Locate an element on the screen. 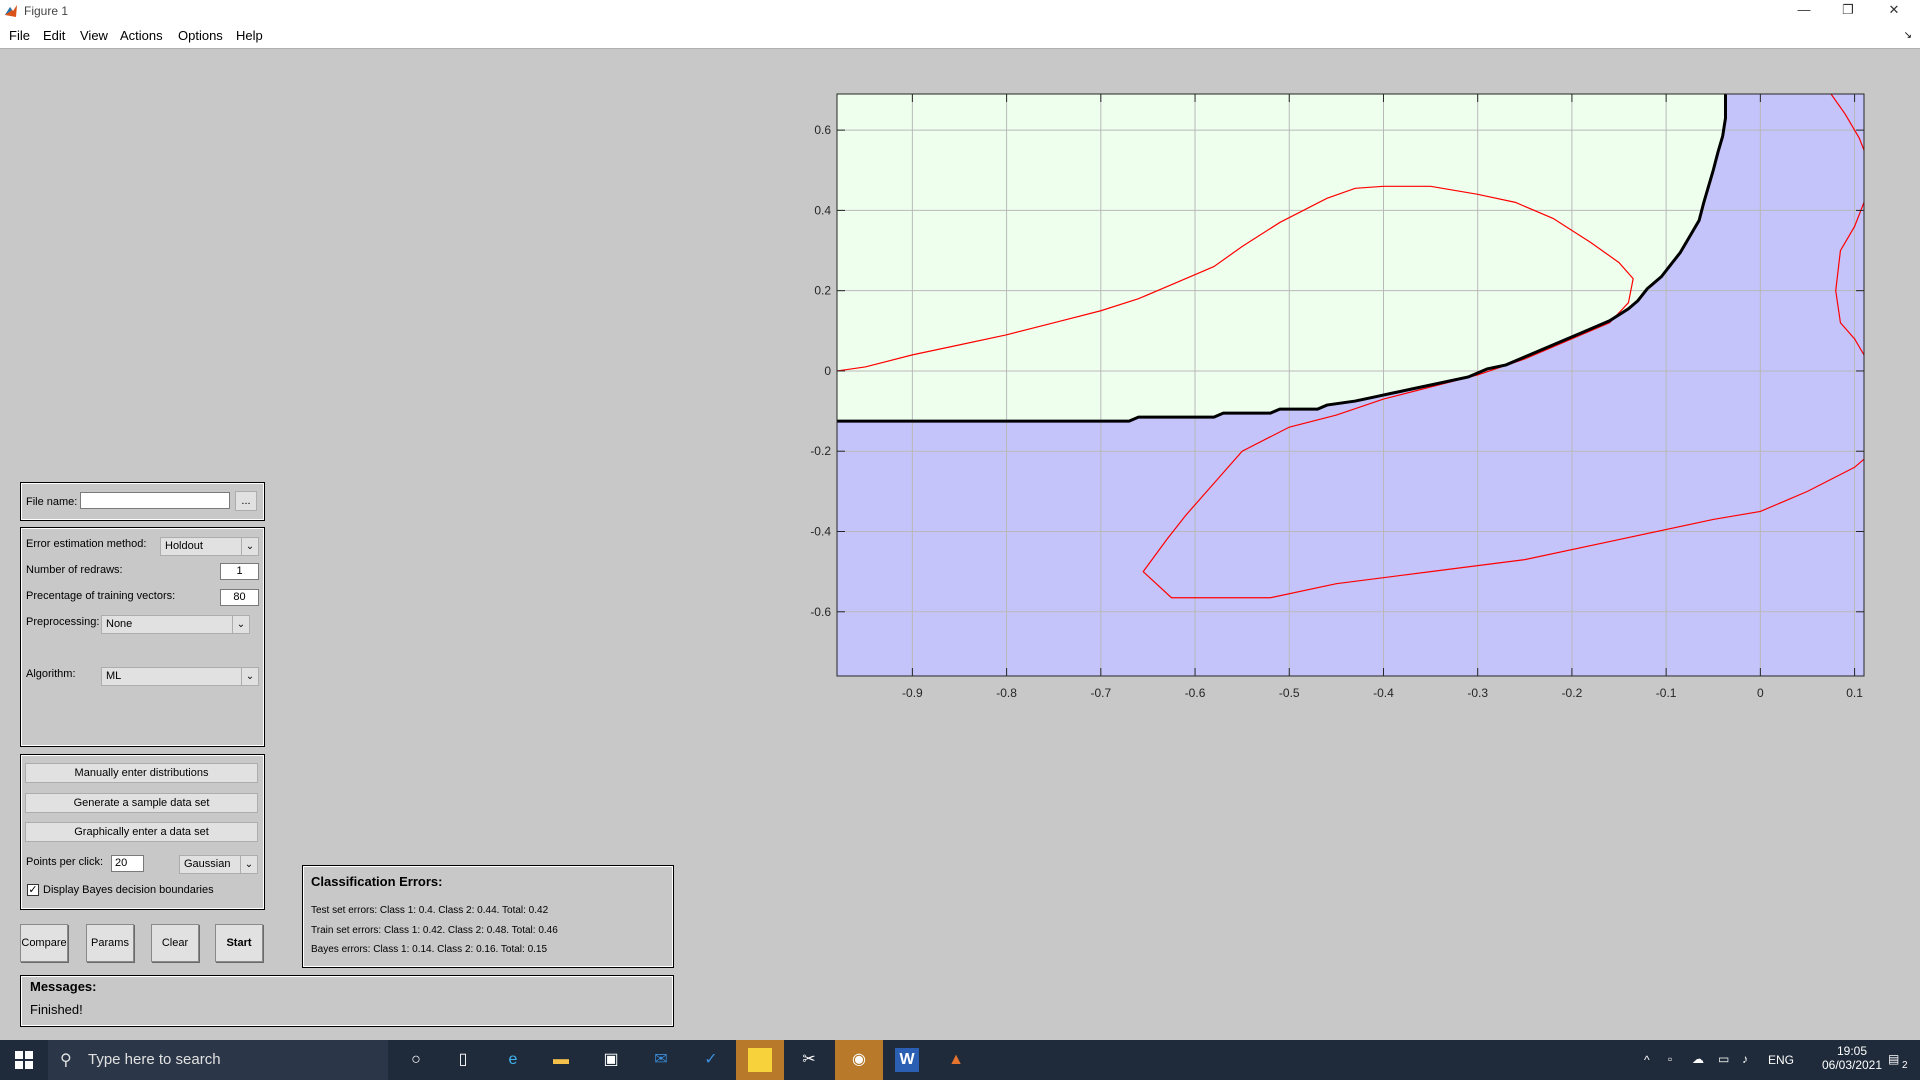 Image resolution: width=1920 pixels, height=1080 pixels. onedrive-icon: ☁ is located at coordinates (1698, 1059).